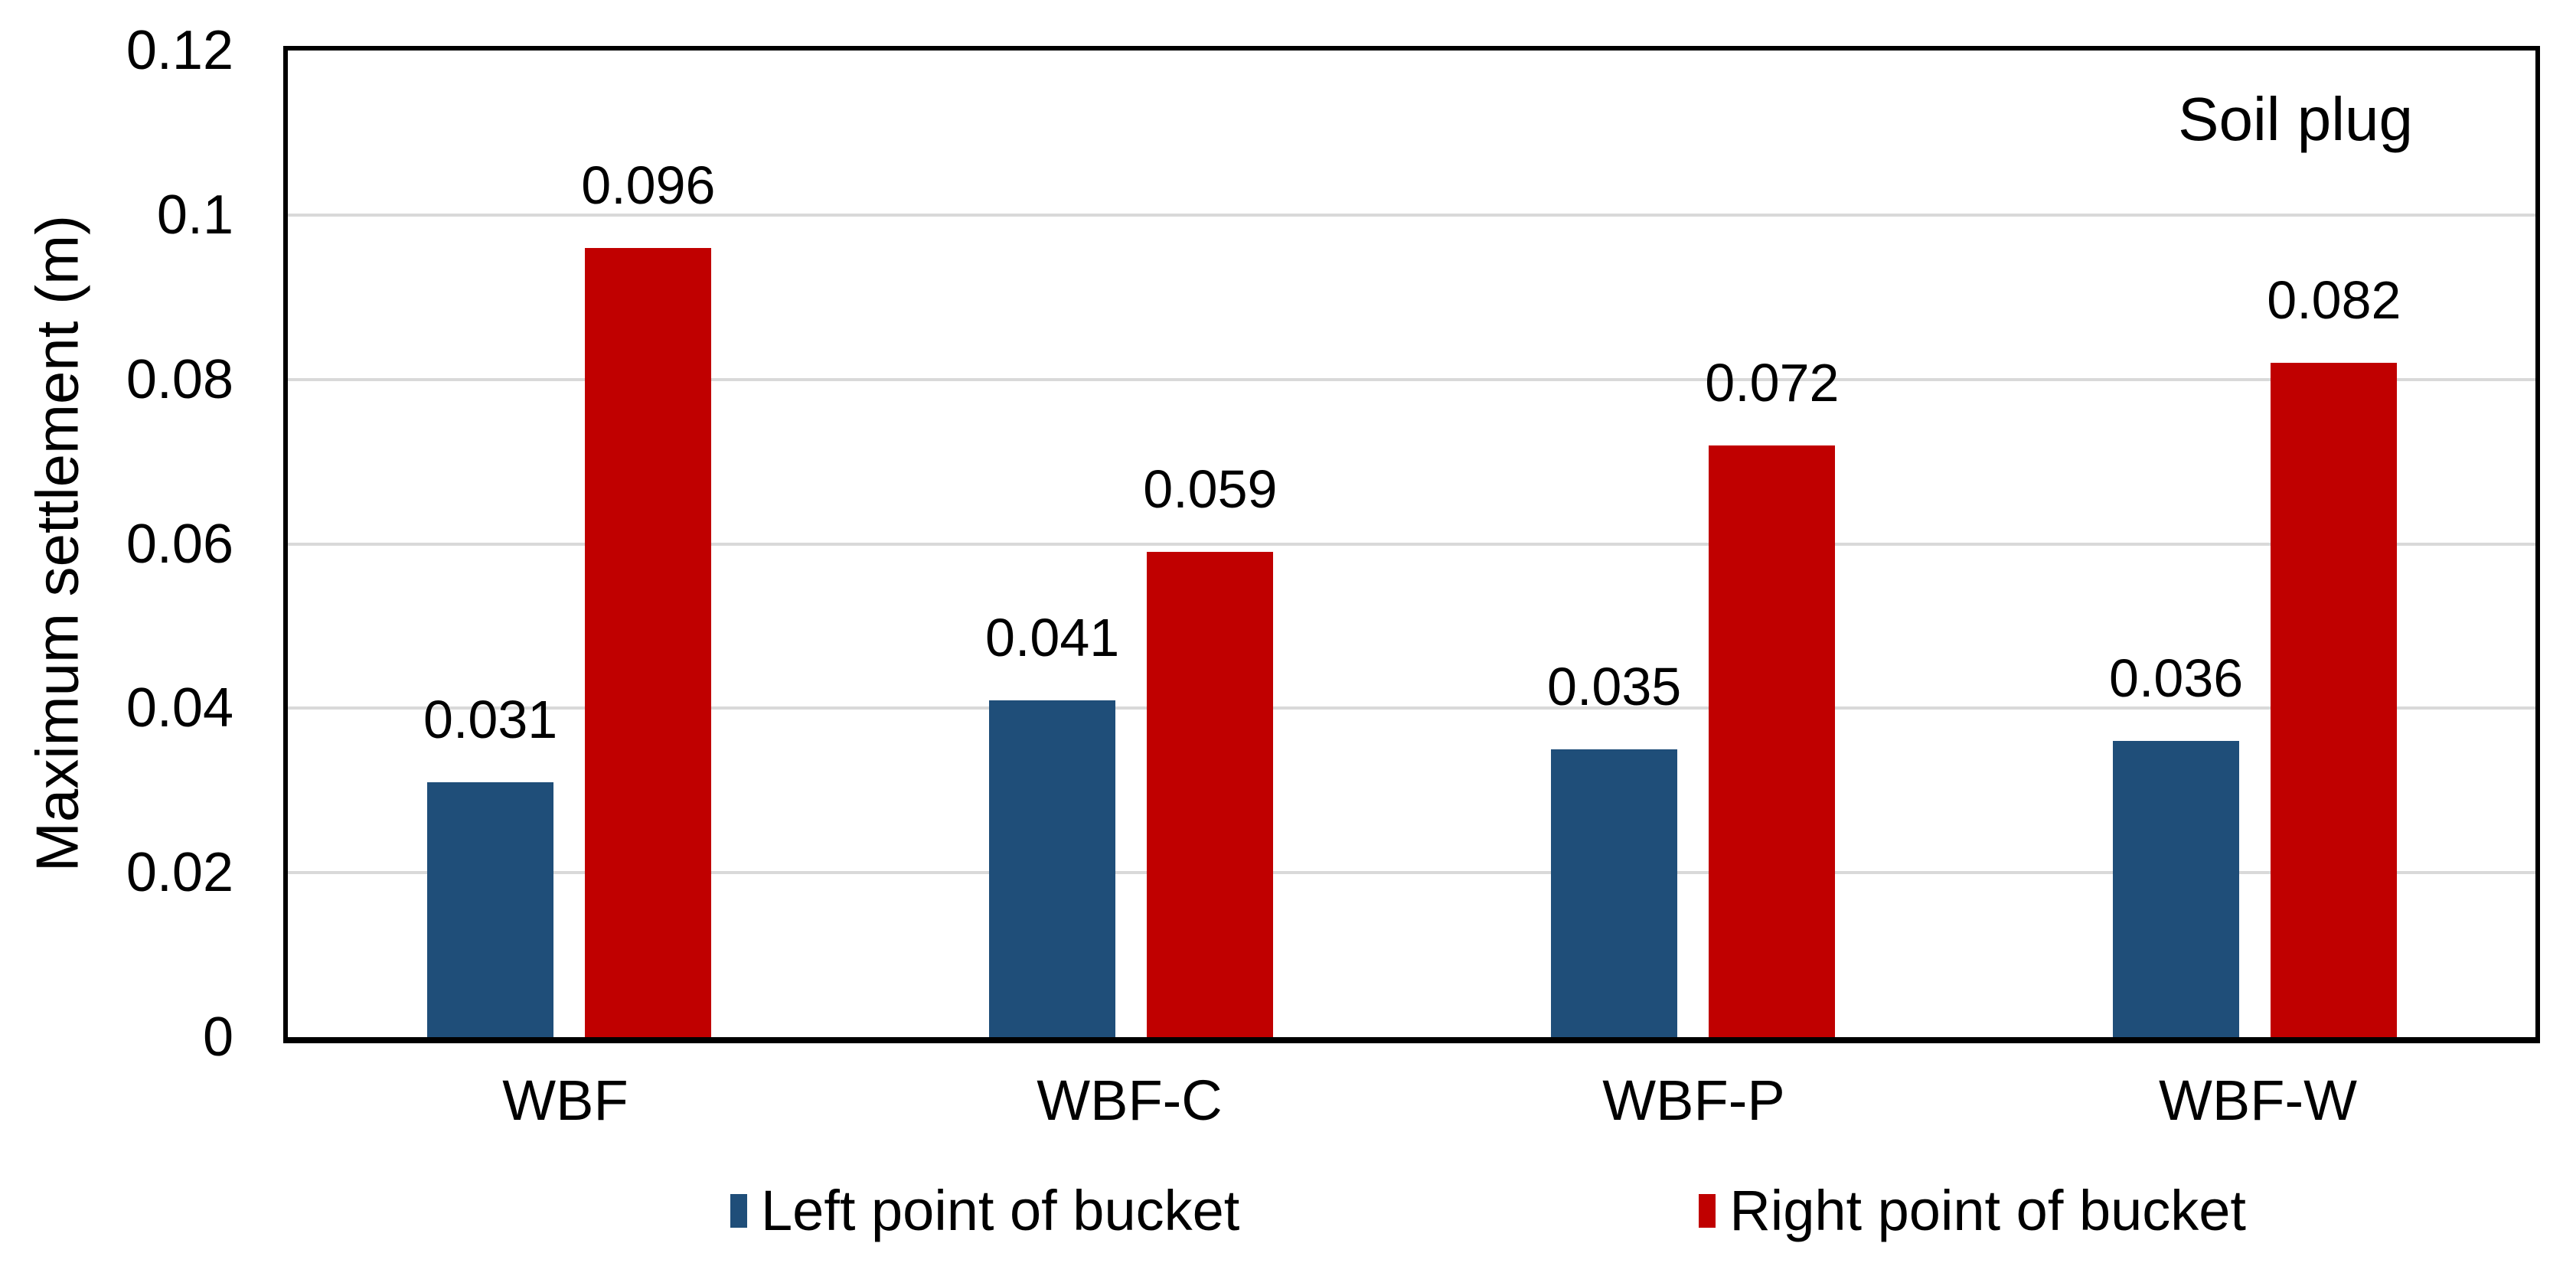 The width and height of the screenshot is (2576, 1266). I want to click on bar-left-WBF-W, so click(2176, 889).